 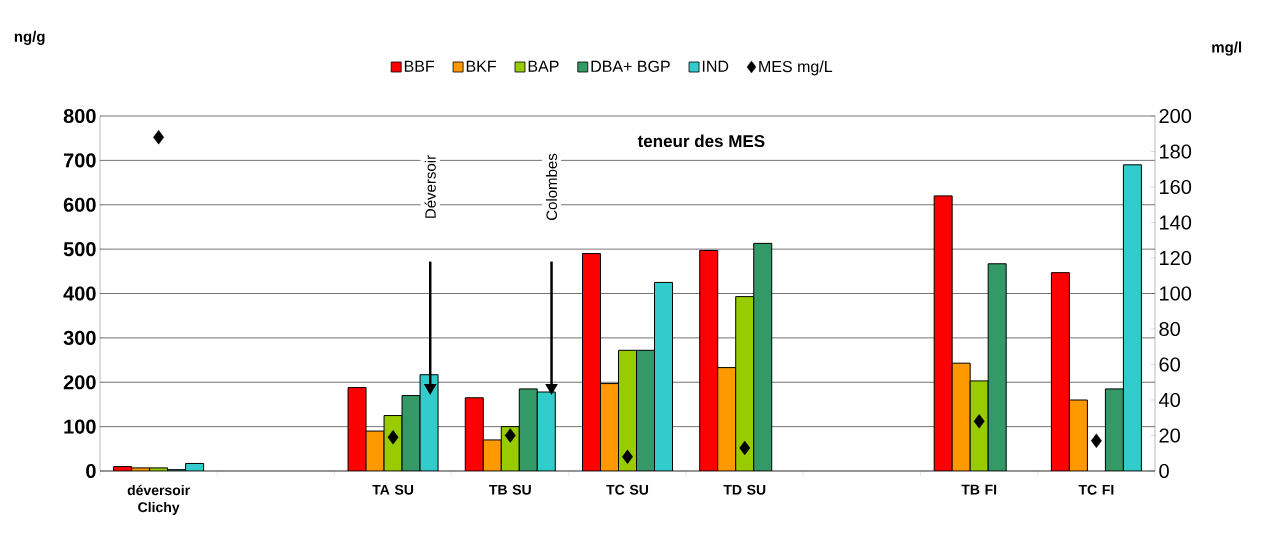 I want to click on annotation: Colombes, so click(x=552, y=186).